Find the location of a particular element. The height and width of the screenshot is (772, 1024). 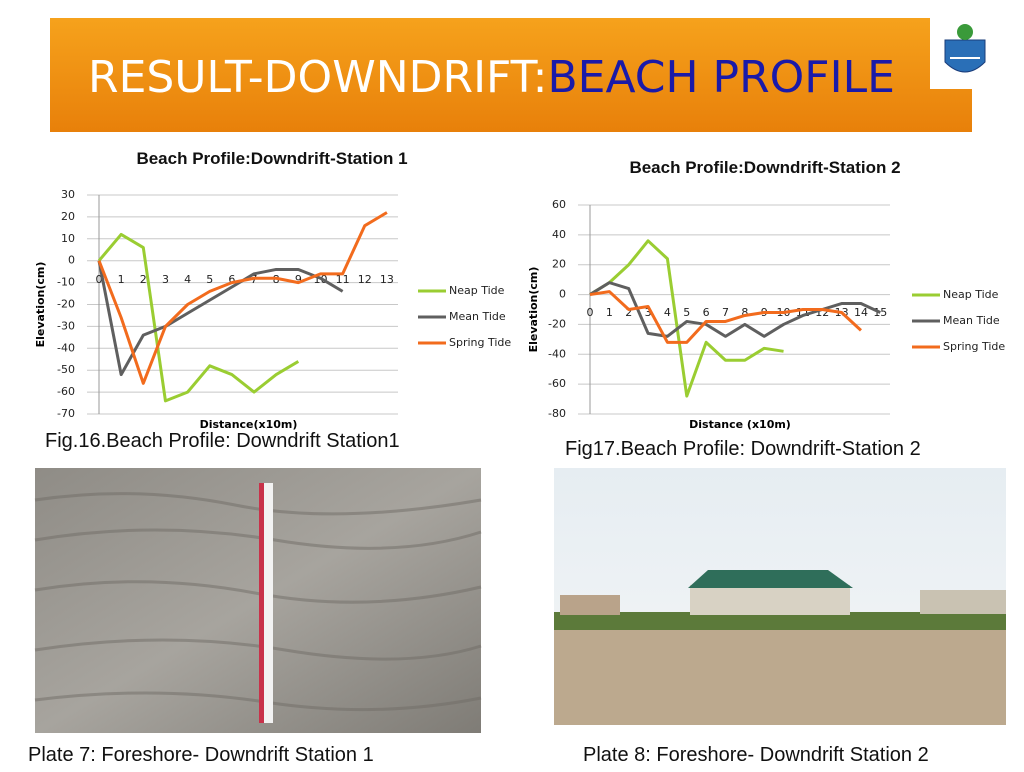

figure-caption: Fig.16.Beach Profile: Downdrift Station1 is located at coordinates (222, 441).